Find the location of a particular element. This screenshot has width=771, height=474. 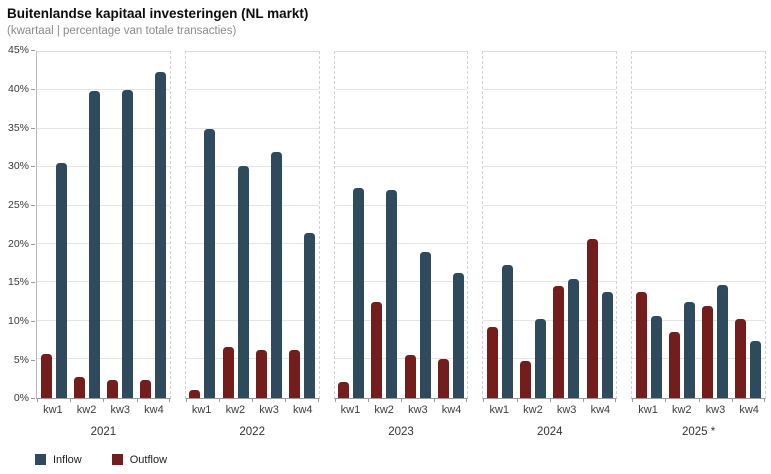

bar-inflow-2024-kw1 is located at coordinates (507, 331).